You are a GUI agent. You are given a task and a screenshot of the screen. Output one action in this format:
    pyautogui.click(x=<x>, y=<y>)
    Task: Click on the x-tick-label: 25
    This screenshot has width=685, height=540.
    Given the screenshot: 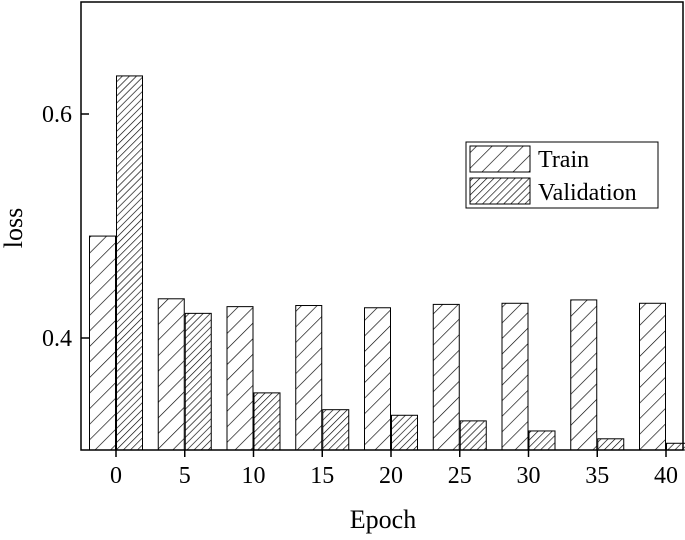 What is the action you would take?
    pyautogui.click(x=460, y=476)
    